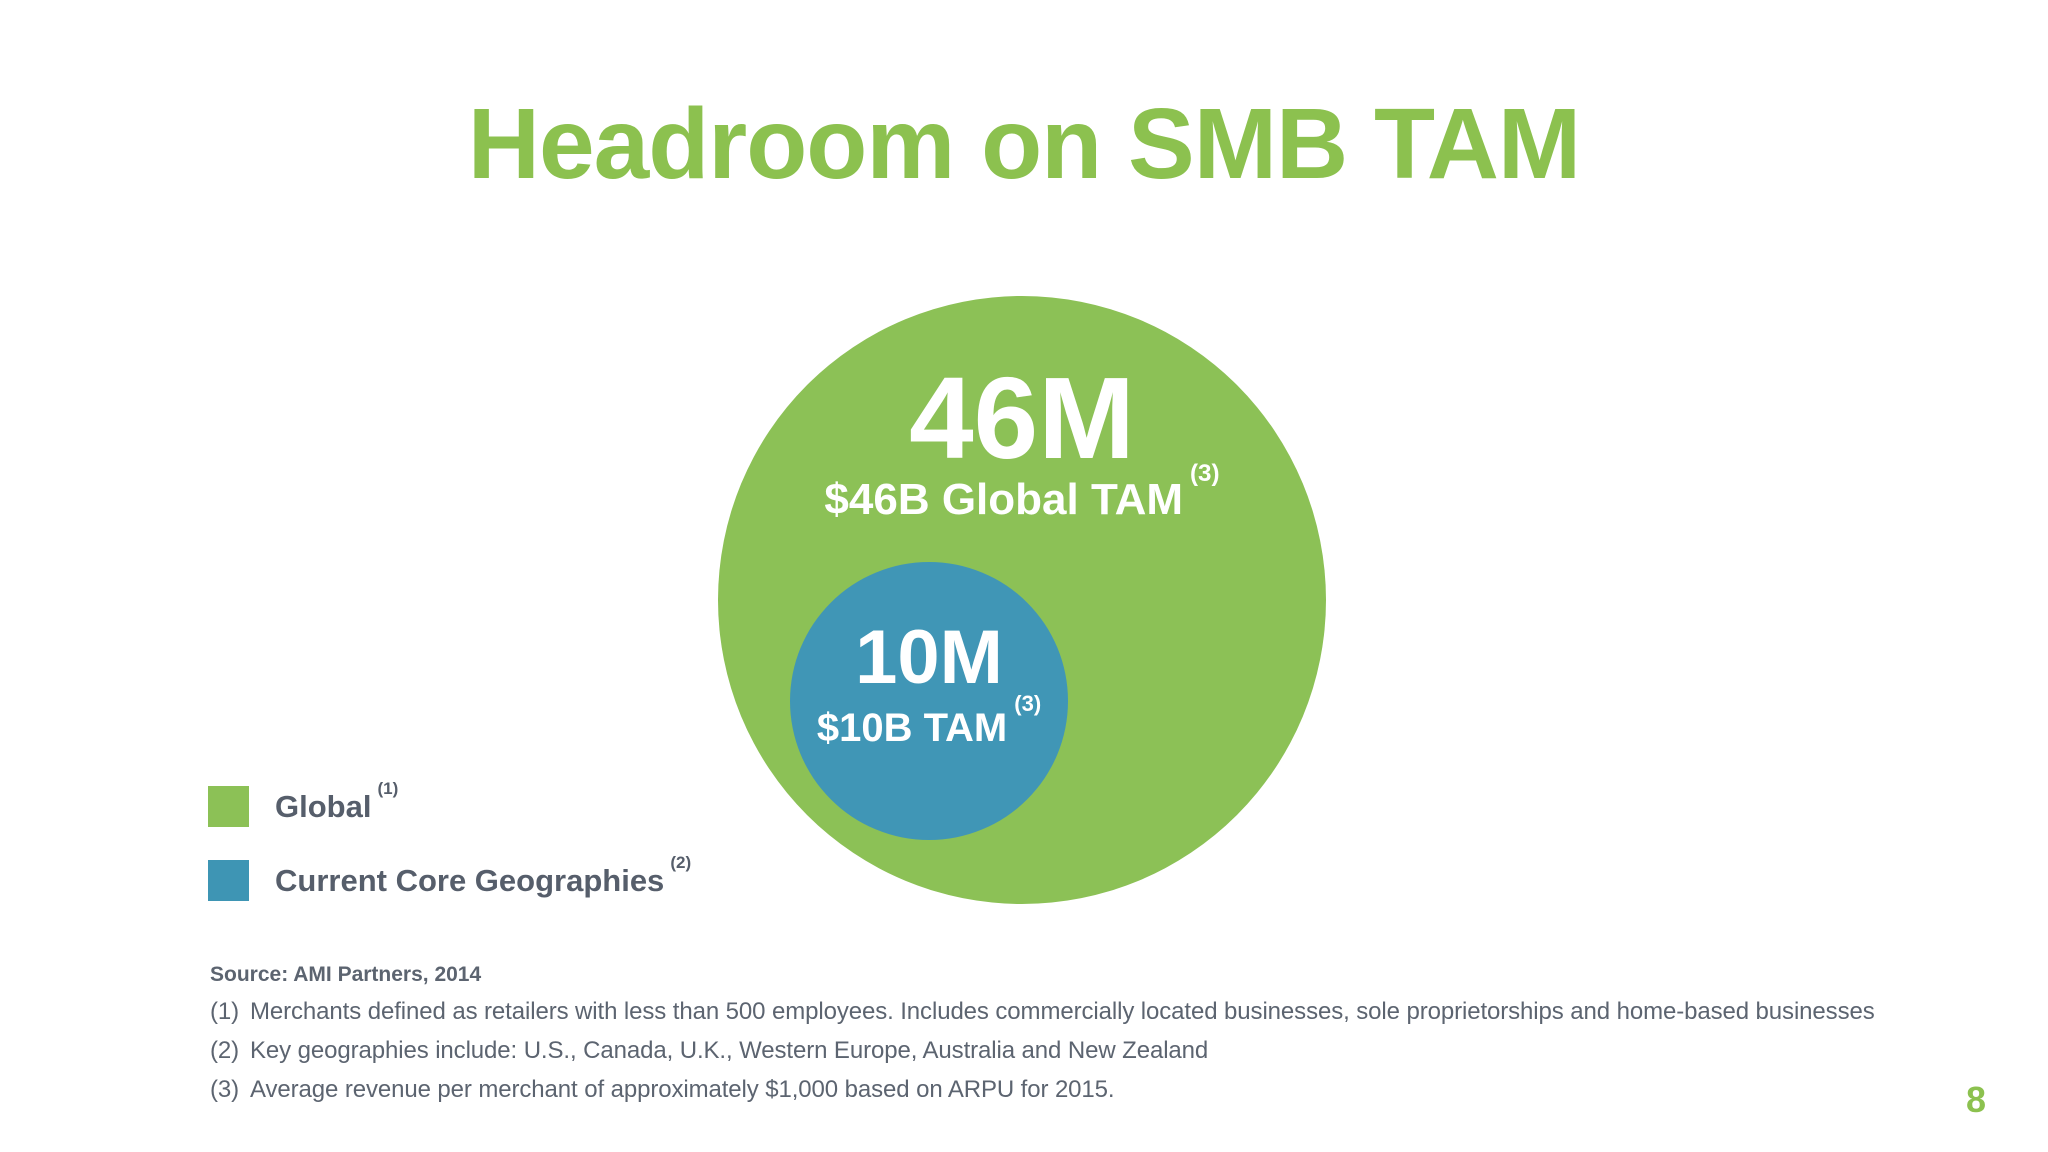 This screenshot has width=2048, height=1152. Describe the element at coordinates (1024, 144) in the screenshot. I see `slide-title: Headroom on SMB TAM` at that location.